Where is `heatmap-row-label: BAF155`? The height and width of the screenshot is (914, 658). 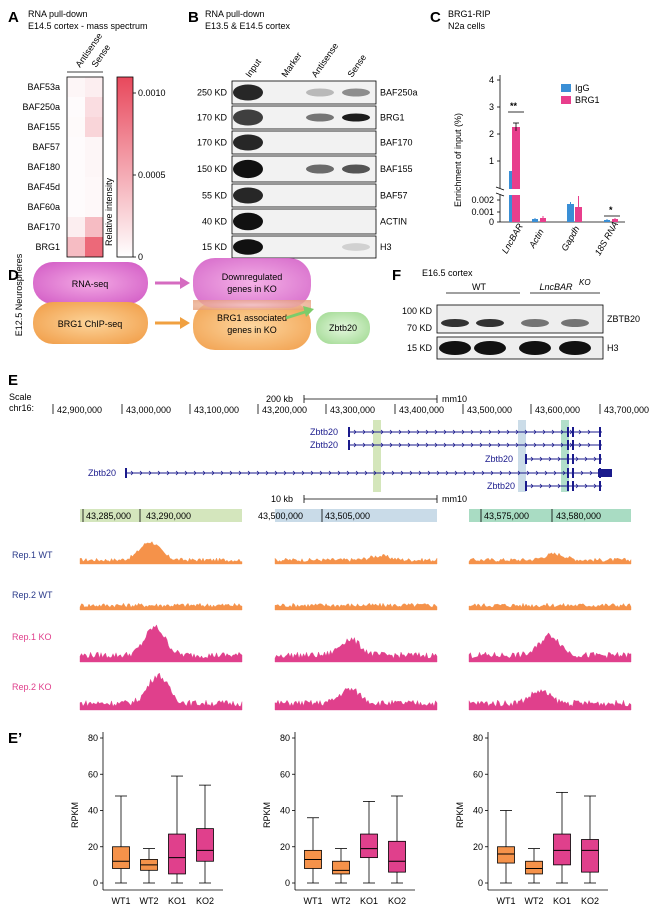
heatmap-row-label: BAF155 is located at coordinates (43, 127).